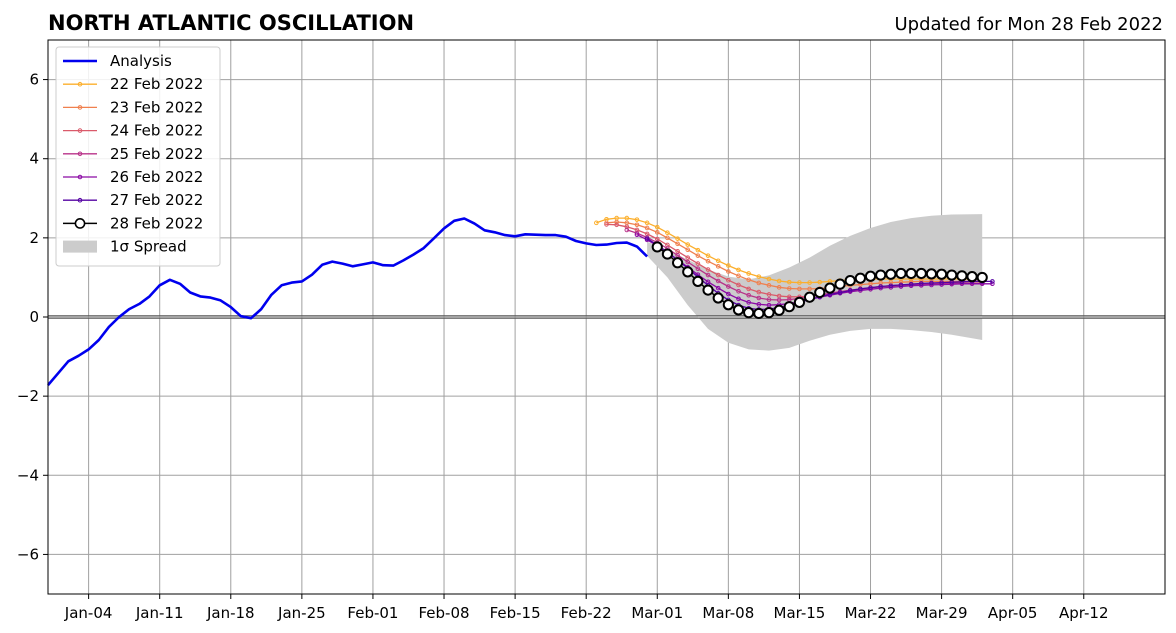 This screenshot has width=1176, height=633. Describe the element at coordinates (34, 80) in the screenshot. I see `y-tick-label: 6` at that location.